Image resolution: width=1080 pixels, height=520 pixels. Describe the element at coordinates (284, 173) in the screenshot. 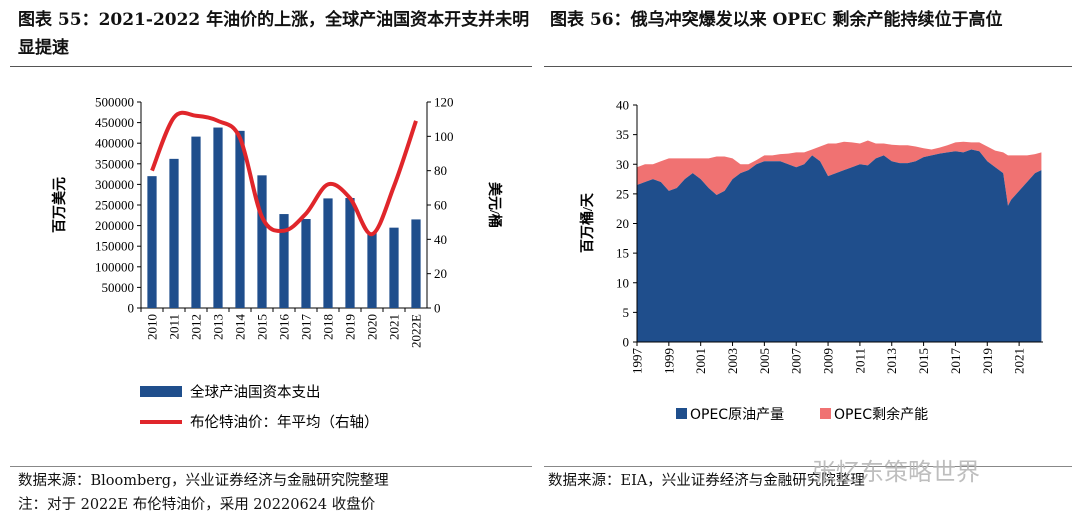

I see `brent-price-line` at that location.